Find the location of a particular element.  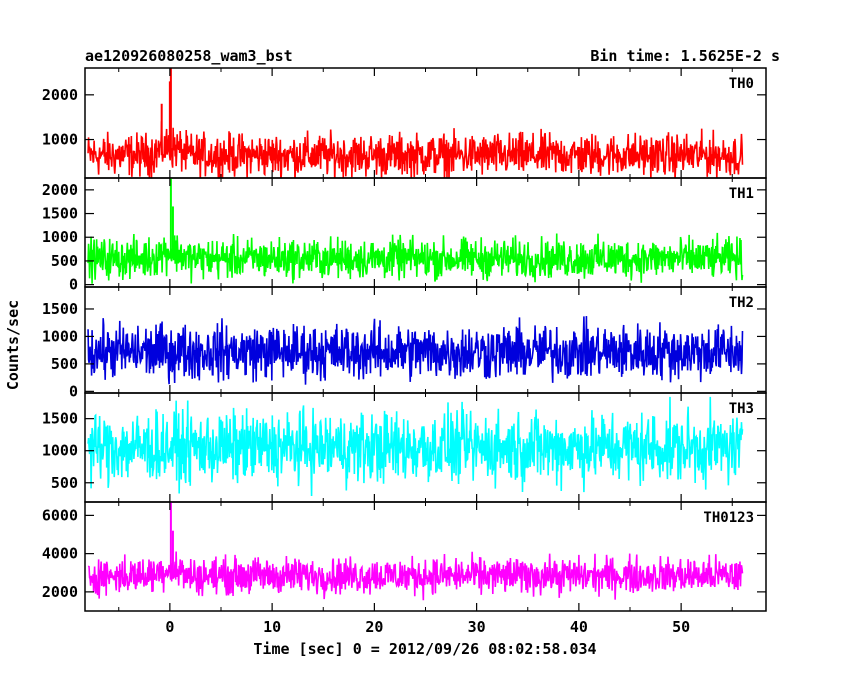

series-line-th2 is located at coordinates (415, 350).